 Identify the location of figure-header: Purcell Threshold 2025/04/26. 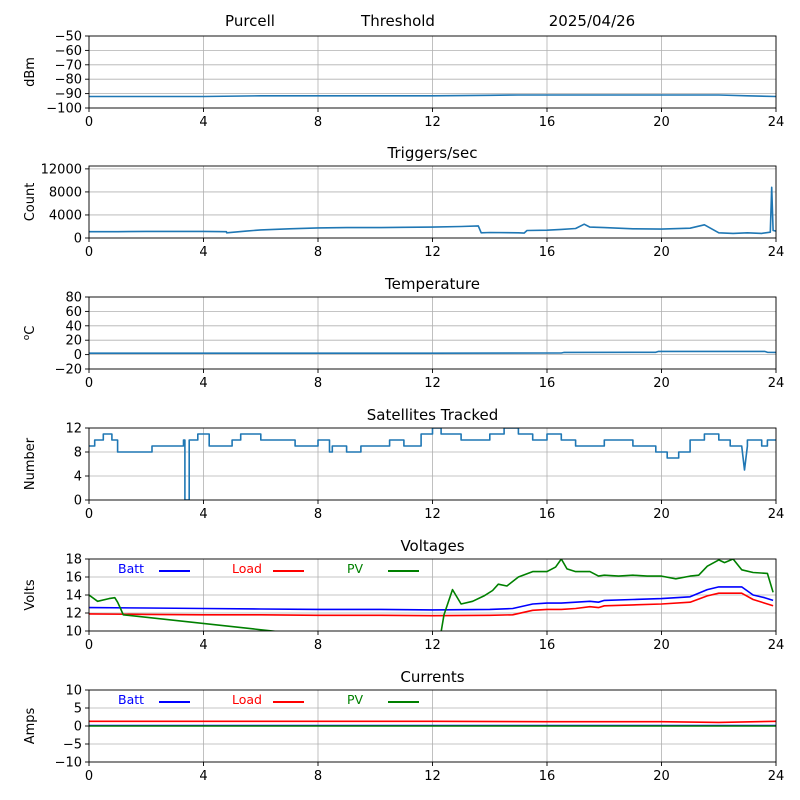
(430, 21).